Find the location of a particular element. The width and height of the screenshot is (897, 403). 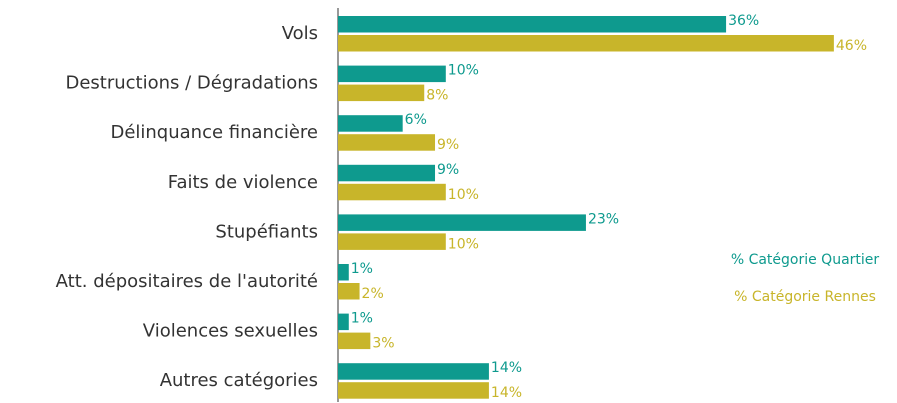

legend-label: % Catégorie Quartier is located at coordinates (805, 260).